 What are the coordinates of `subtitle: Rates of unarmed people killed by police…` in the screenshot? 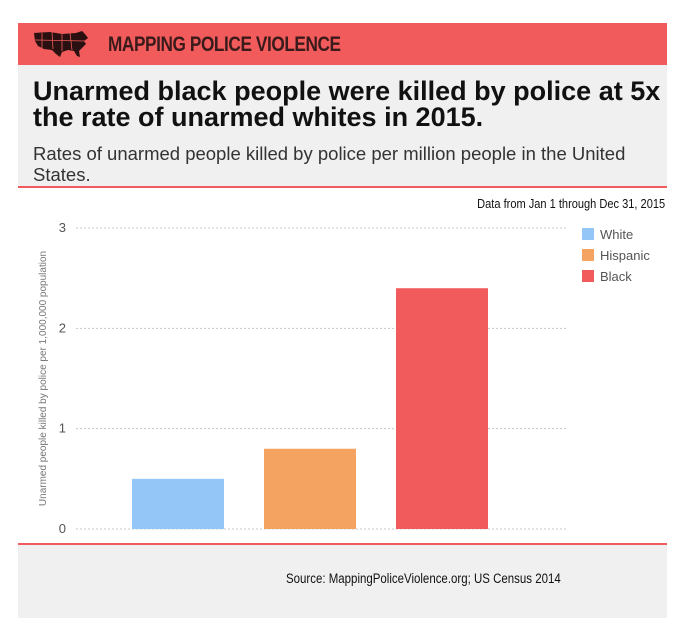 It's located at (329, 164).